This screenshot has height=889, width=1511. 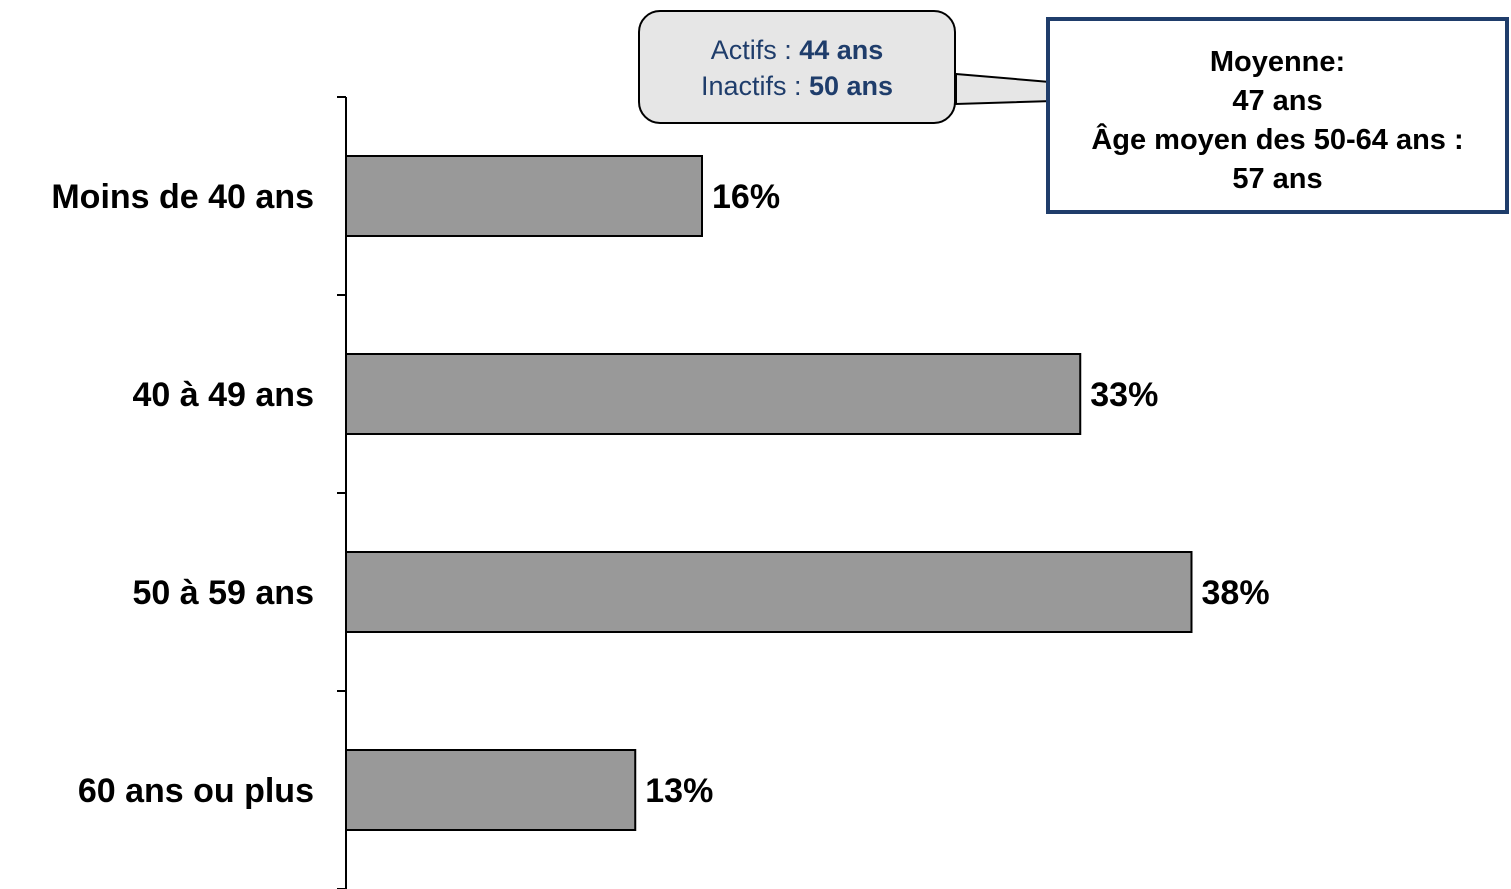 I want to click on actifs-value: 44 ans, so click(x=841, y=50).